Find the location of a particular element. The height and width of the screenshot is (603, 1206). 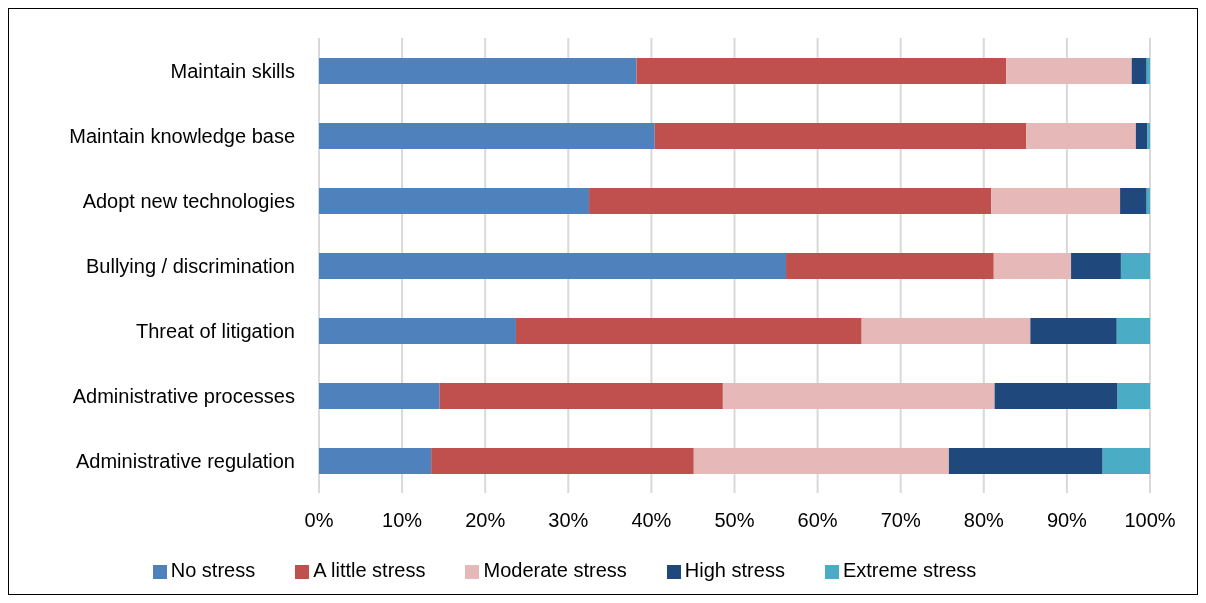

legend-label: Moderate stress is located at coordinates (555, 570).